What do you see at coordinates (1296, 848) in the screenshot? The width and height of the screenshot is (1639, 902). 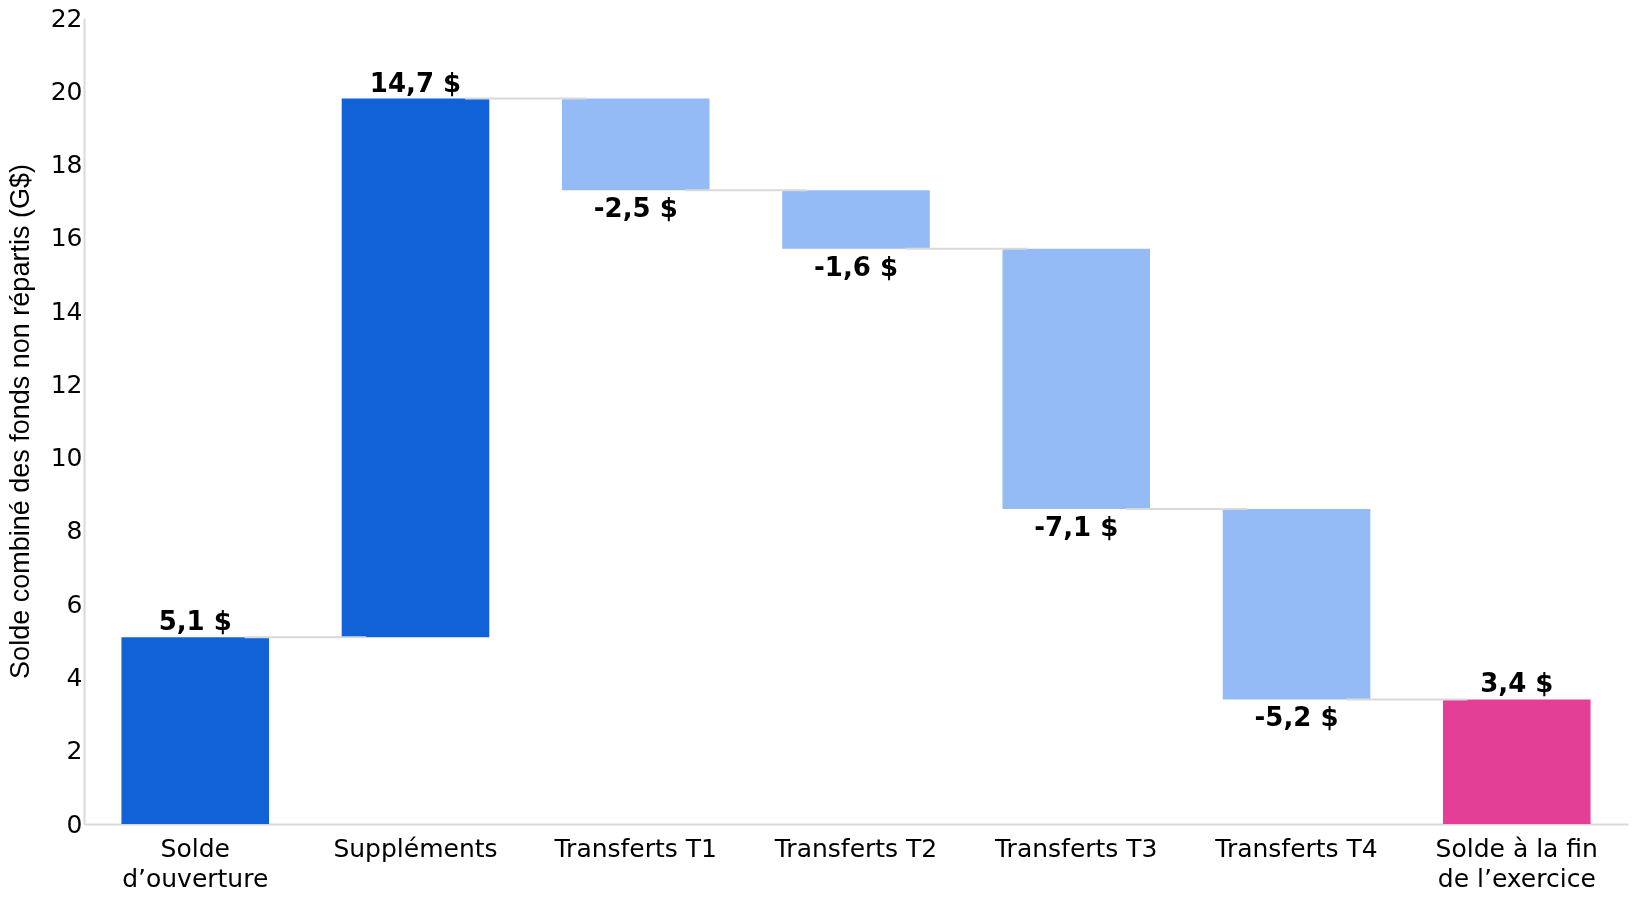 I see `x-tick-label: Transferts T4` at bounding box center [1296, 848].